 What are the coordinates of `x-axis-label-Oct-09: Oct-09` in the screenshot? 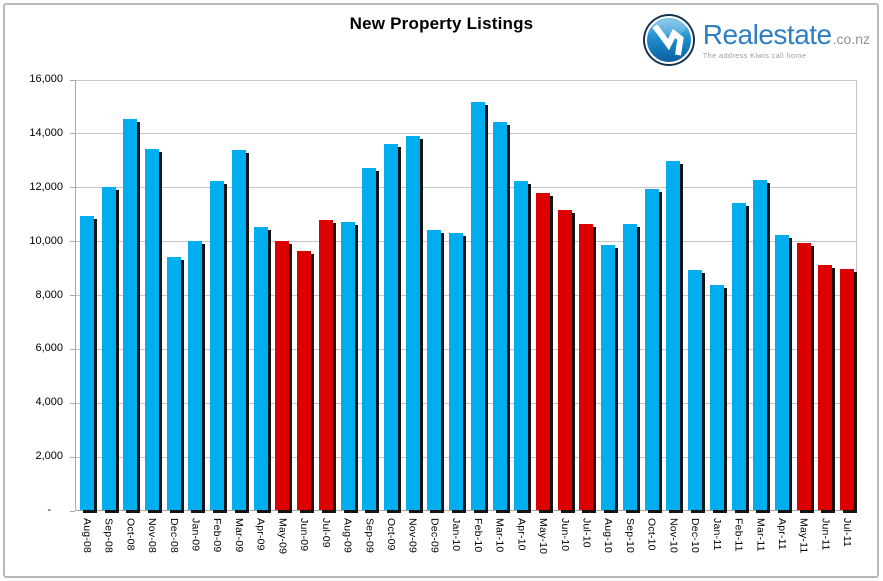 It's located at (390, 534).